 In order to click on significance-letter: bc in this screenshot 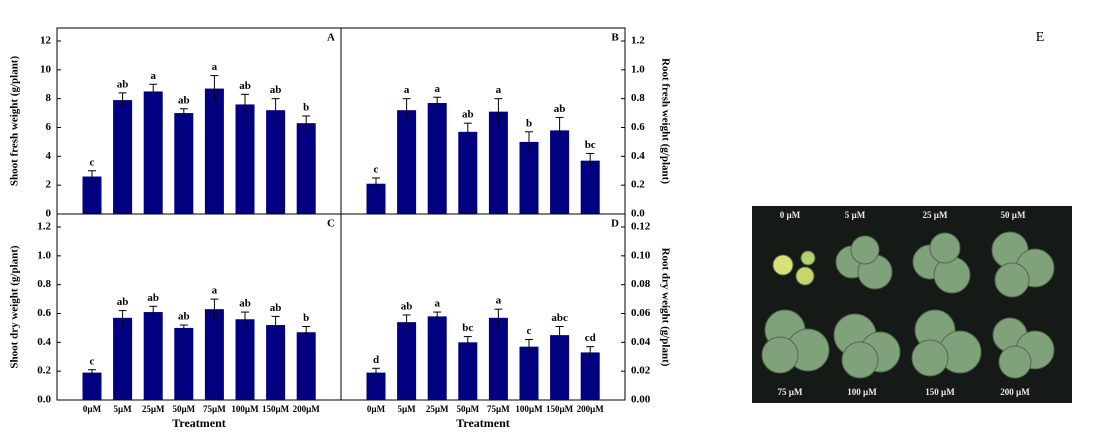, I will do `click(467, 328)`.